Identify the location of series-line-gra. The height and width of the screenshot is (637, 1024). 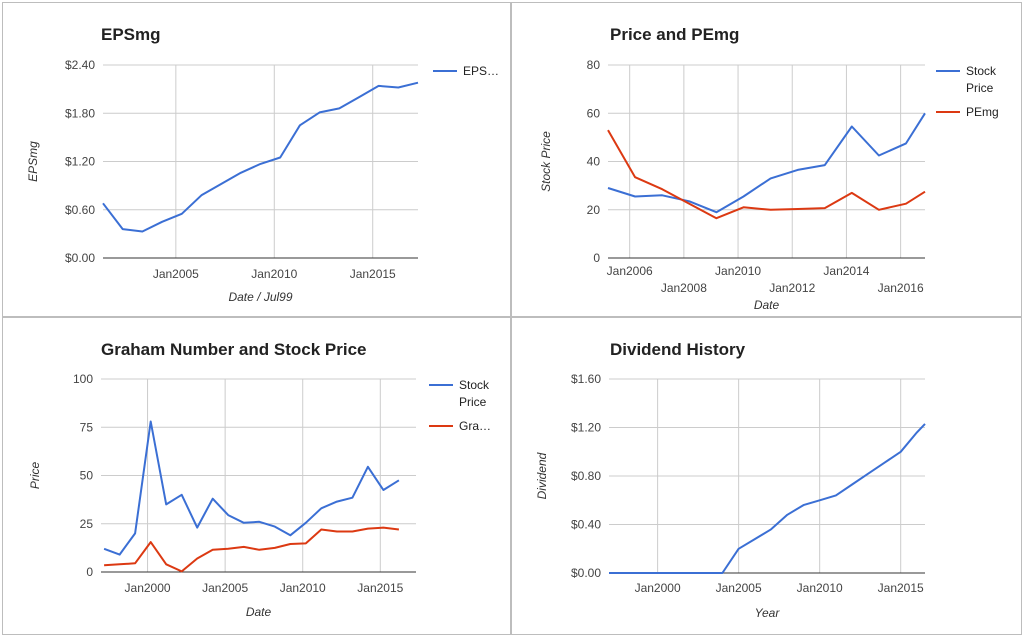
(252, 549).